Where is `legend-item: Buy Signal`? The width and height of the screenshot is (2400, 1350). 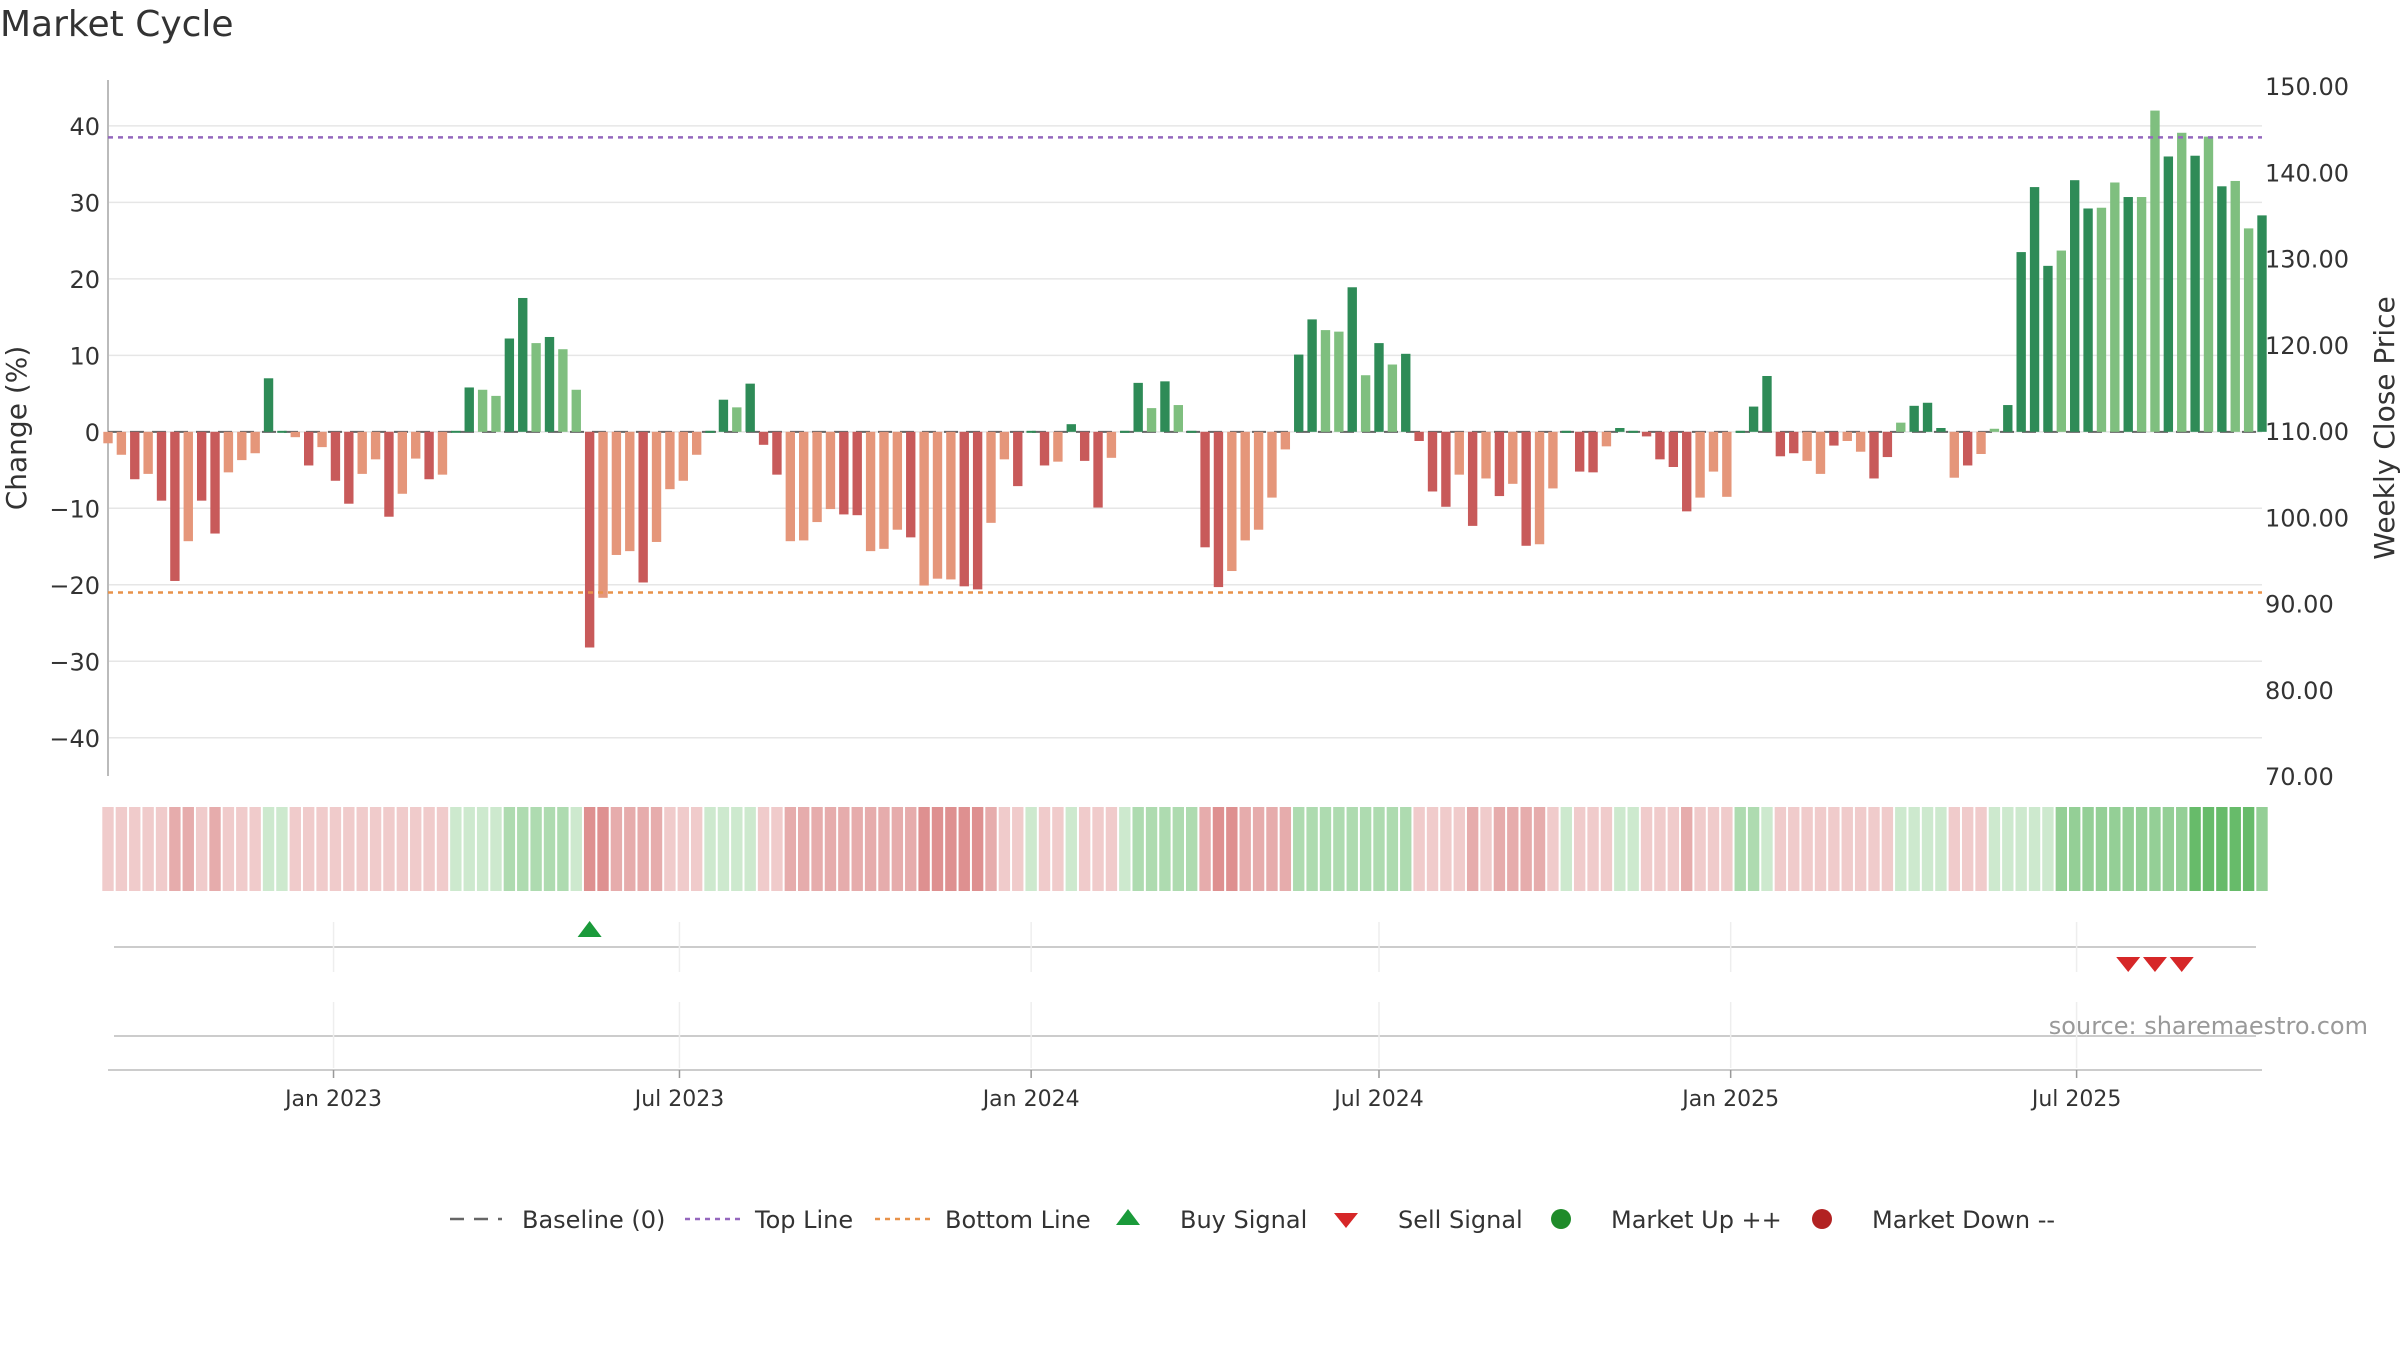
legend-item: Buy Signal is located at coordinates (1211, 1220).